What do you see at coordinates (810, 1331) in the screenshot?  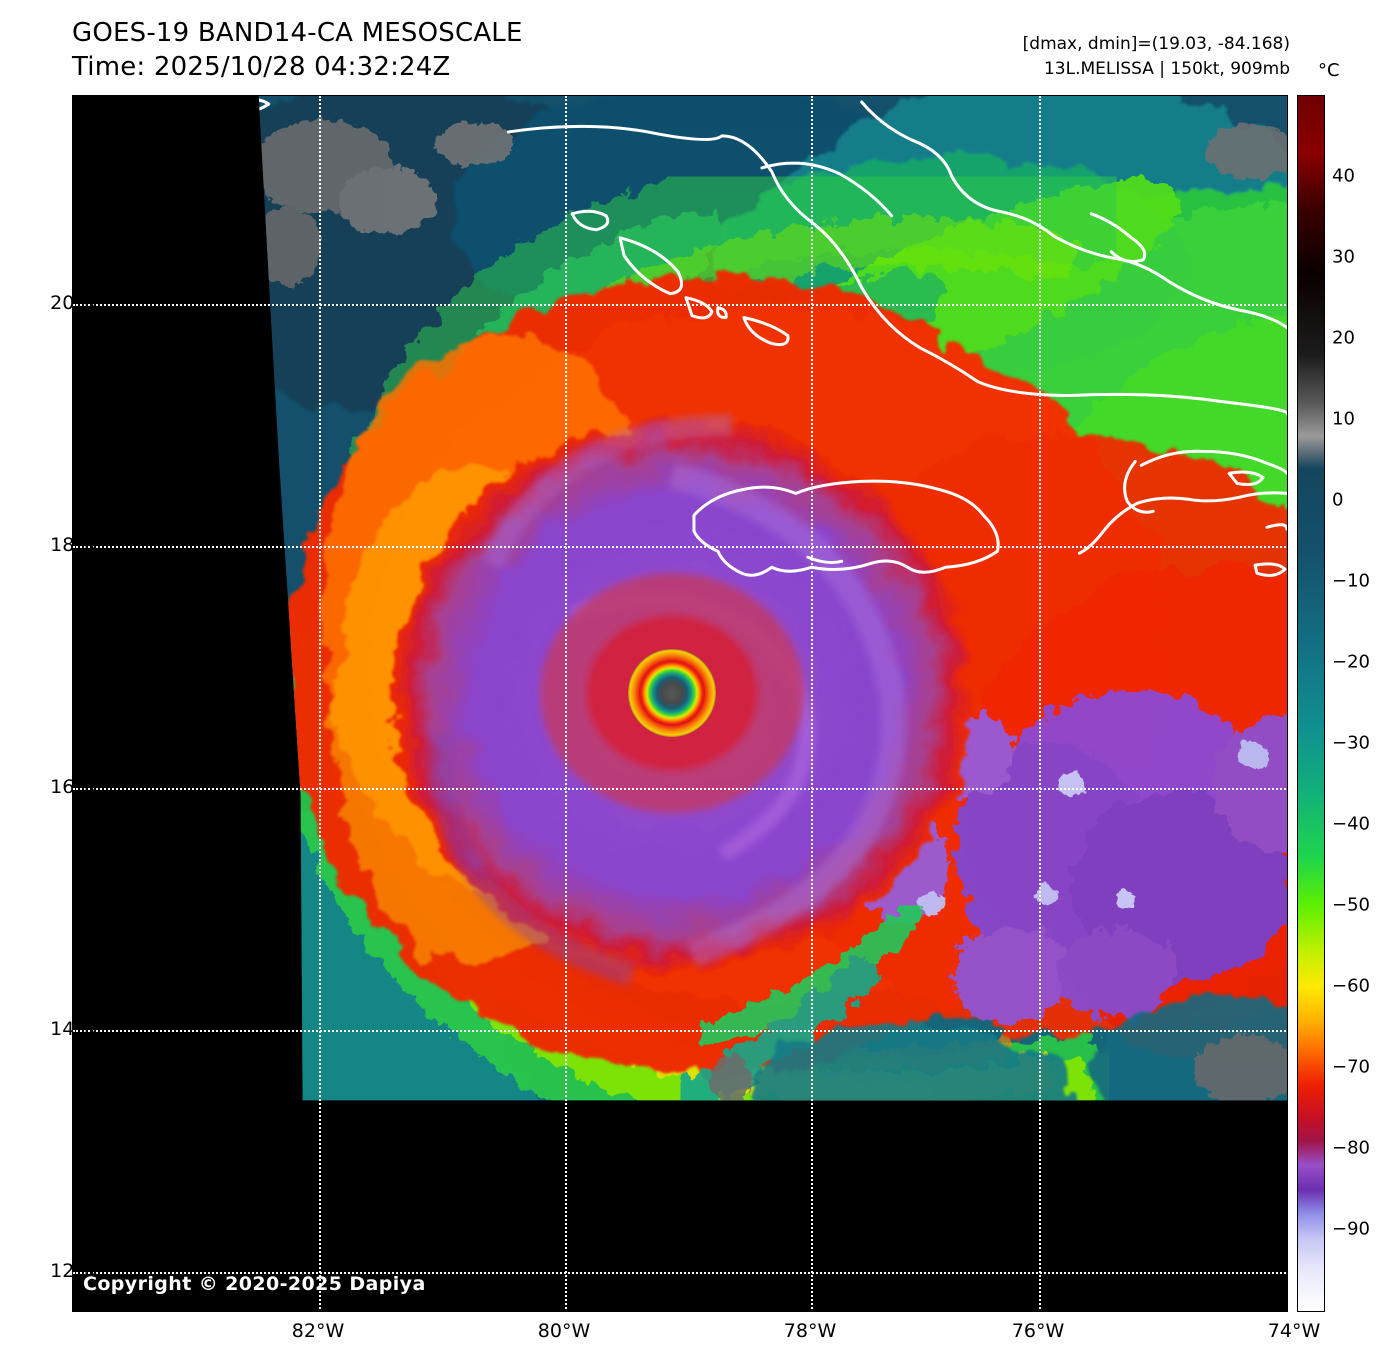 I see `xtick-78w: 78°W` at bounding box center [810, 1331].